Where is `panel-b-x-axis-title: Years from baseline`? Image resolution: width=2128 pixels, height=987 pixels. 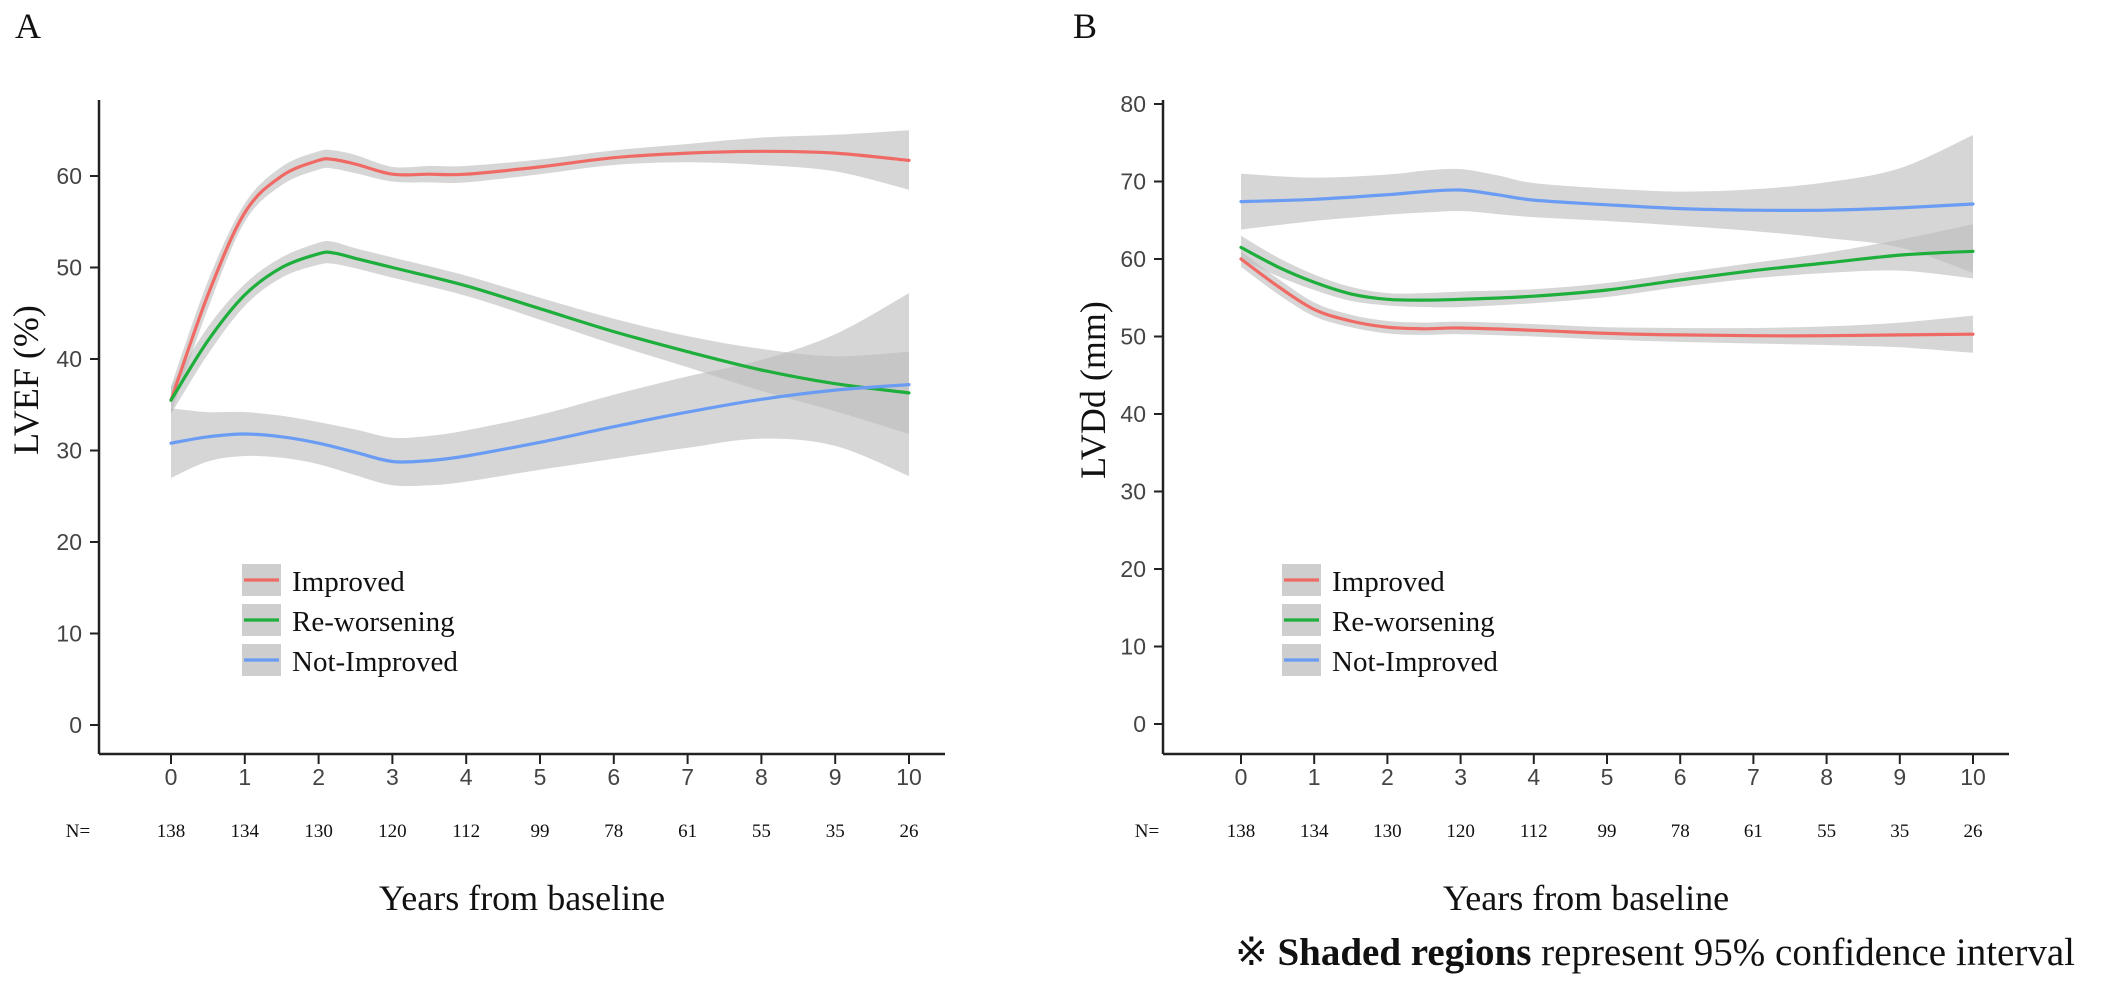
panel-b-x-axis-title: Years from baseline is located at coordinates (1586, 898).